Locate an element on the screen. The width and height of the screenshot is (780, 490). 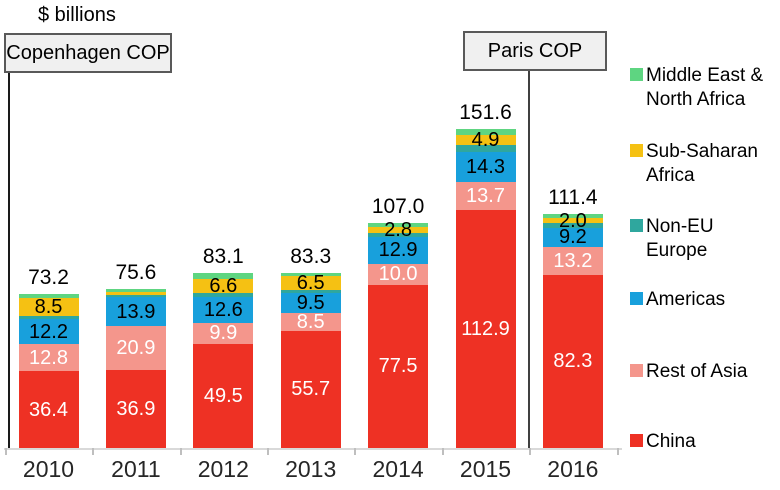
segment-2010-china: 36.4 is located at coordinates (48, 409).